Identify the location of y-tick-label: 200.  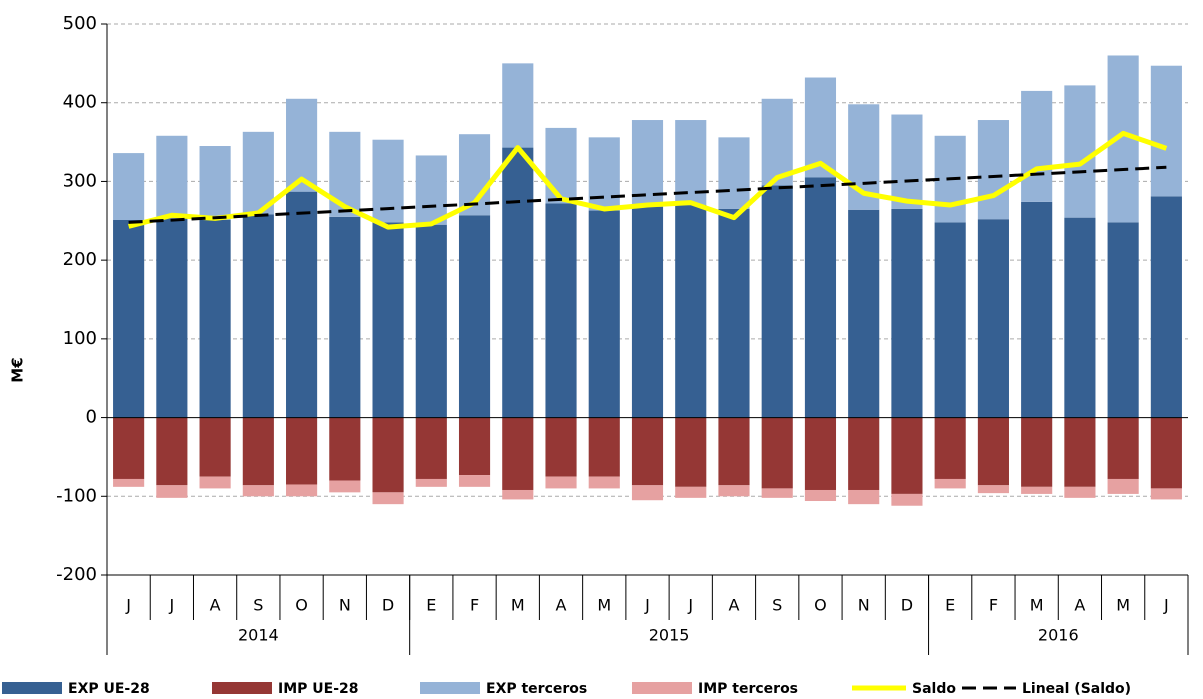
(80, 259).